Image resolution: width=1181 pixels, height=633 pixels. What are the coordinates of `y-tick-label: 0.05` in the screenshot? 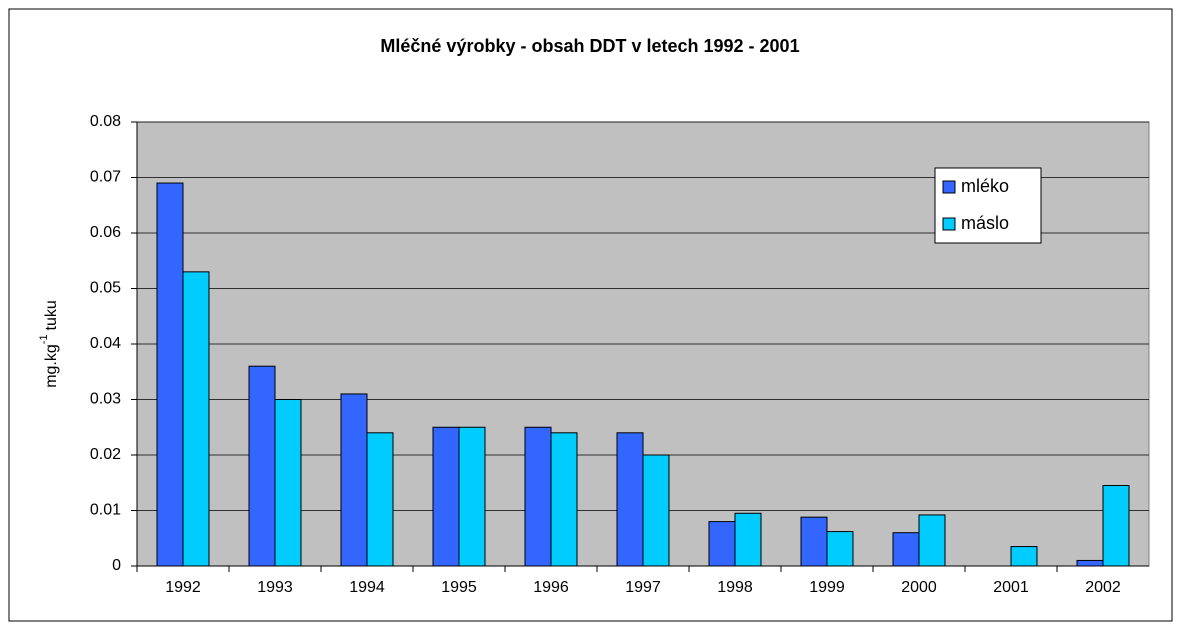 It's located at (105, 288).